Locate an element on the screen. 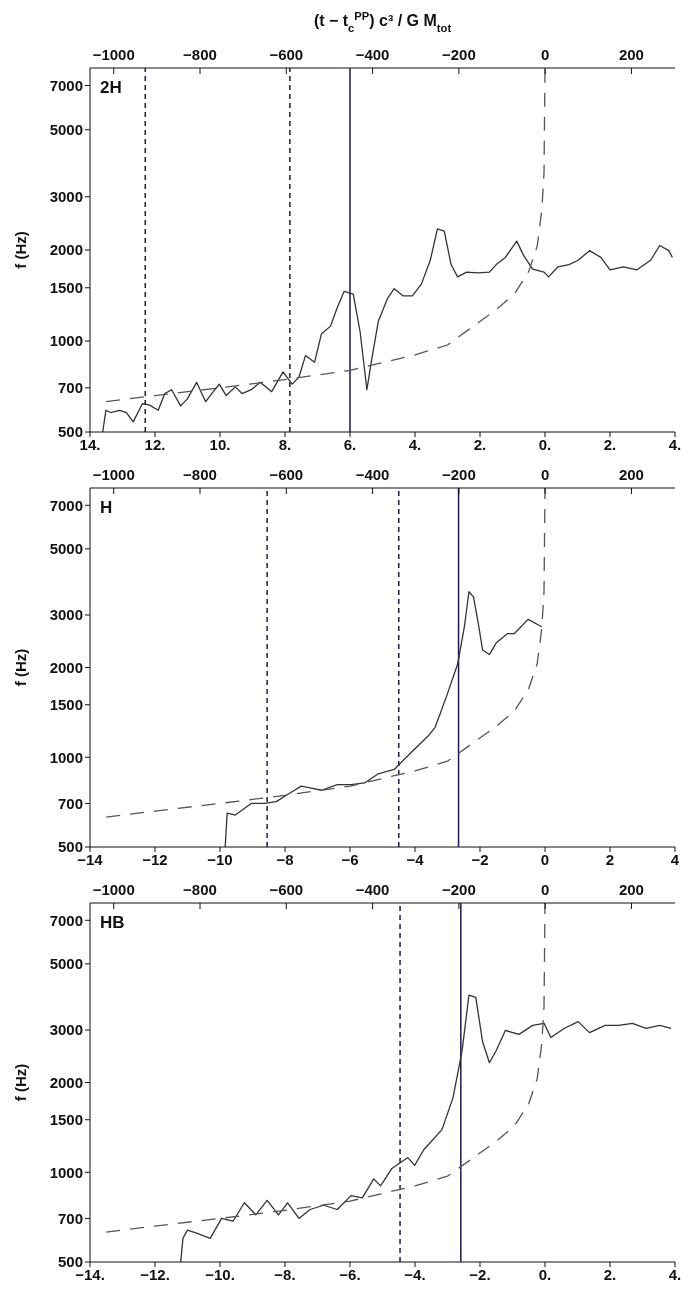 The height and width of the screenshot is (1293, 693). x-tick-label: 0 is located at coordinates (545, 859).